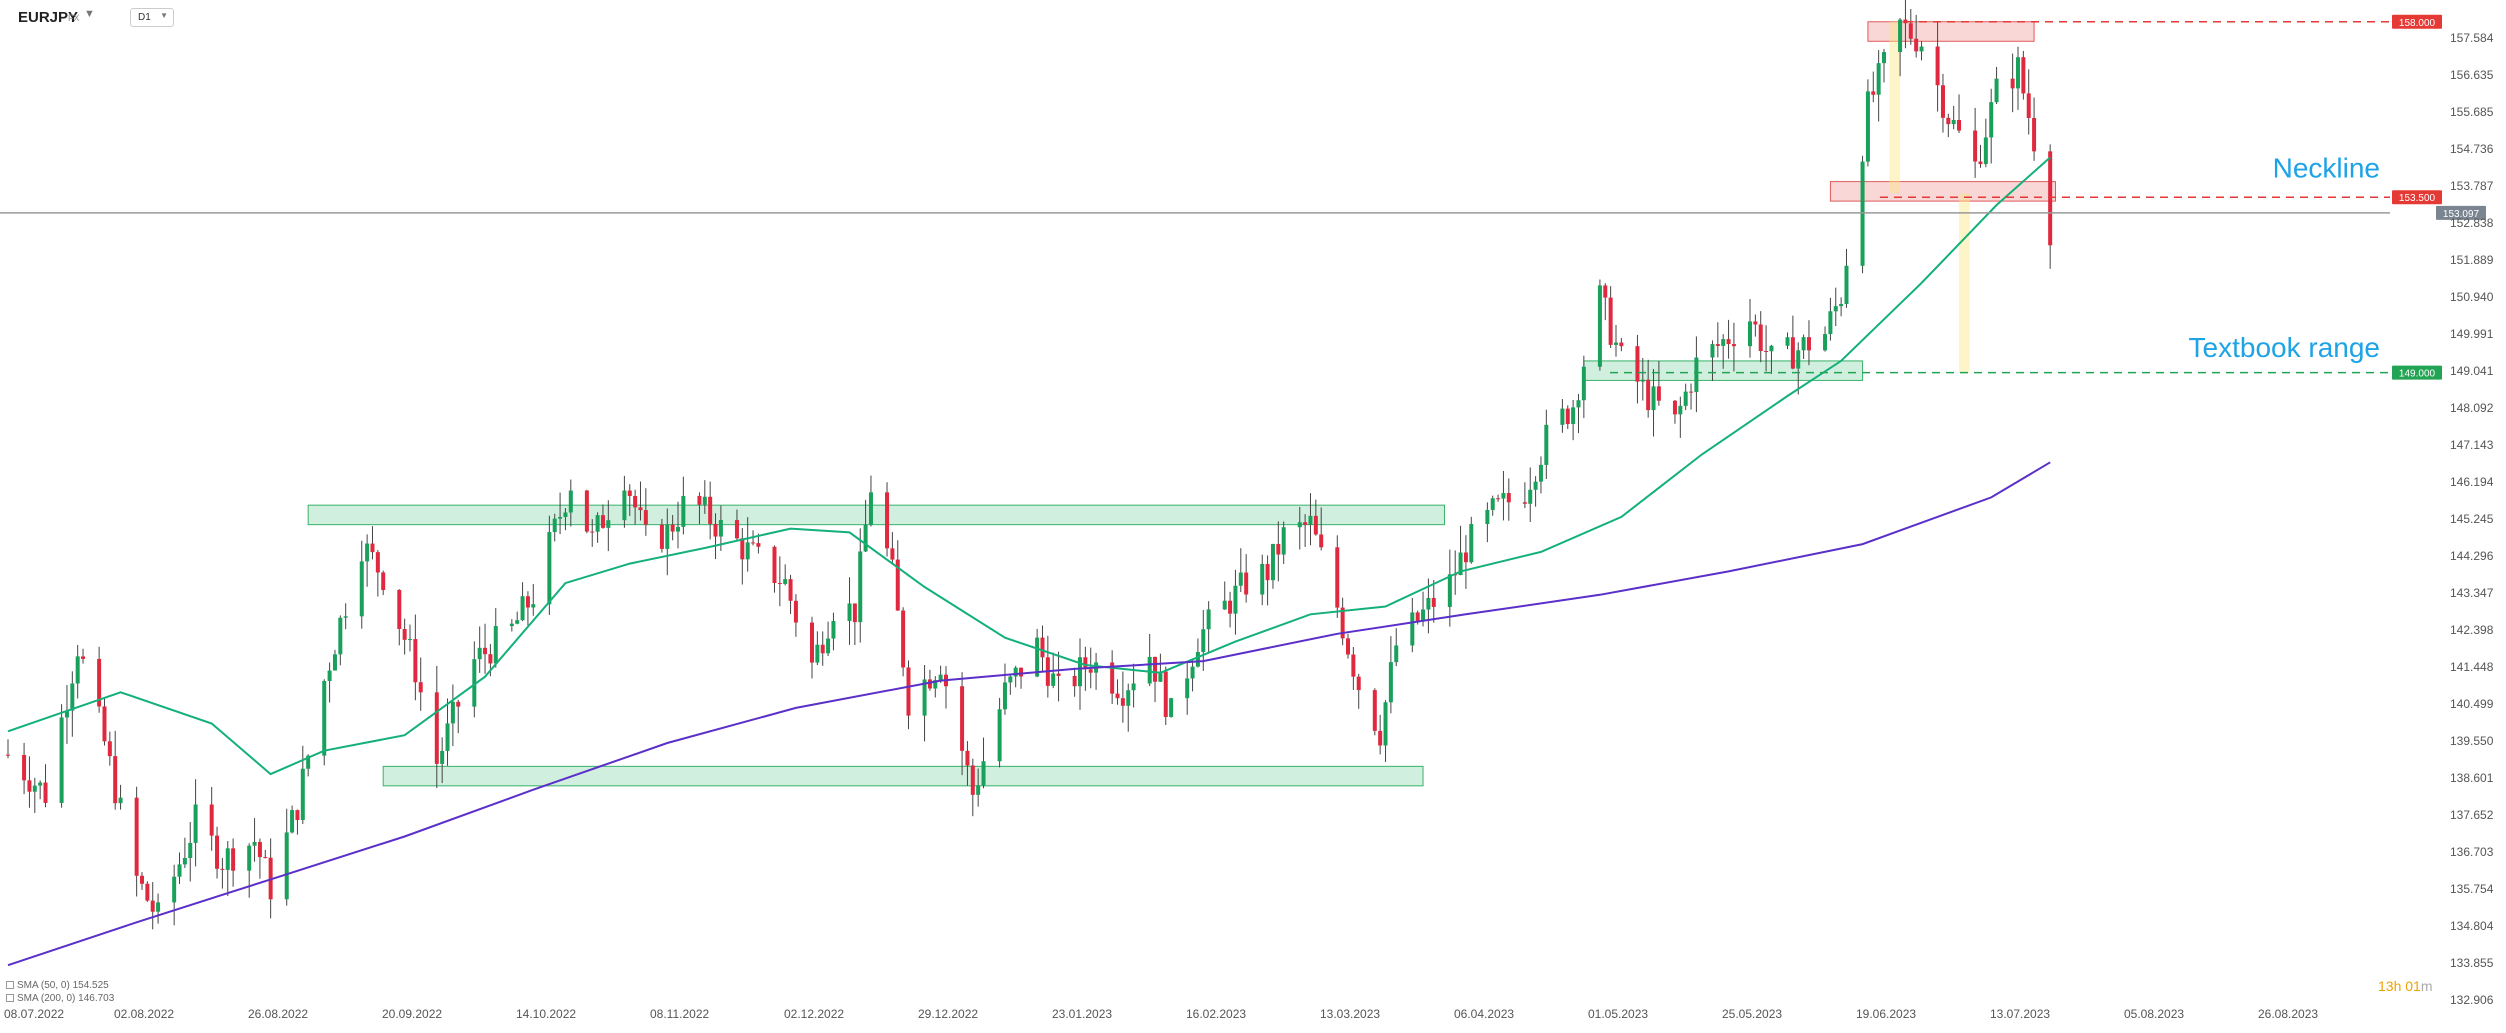  Describe the element at coordinates (60, 998) in the screenshot. I see `legend-sma200: SMA (200, 0) 146.703` at that location.